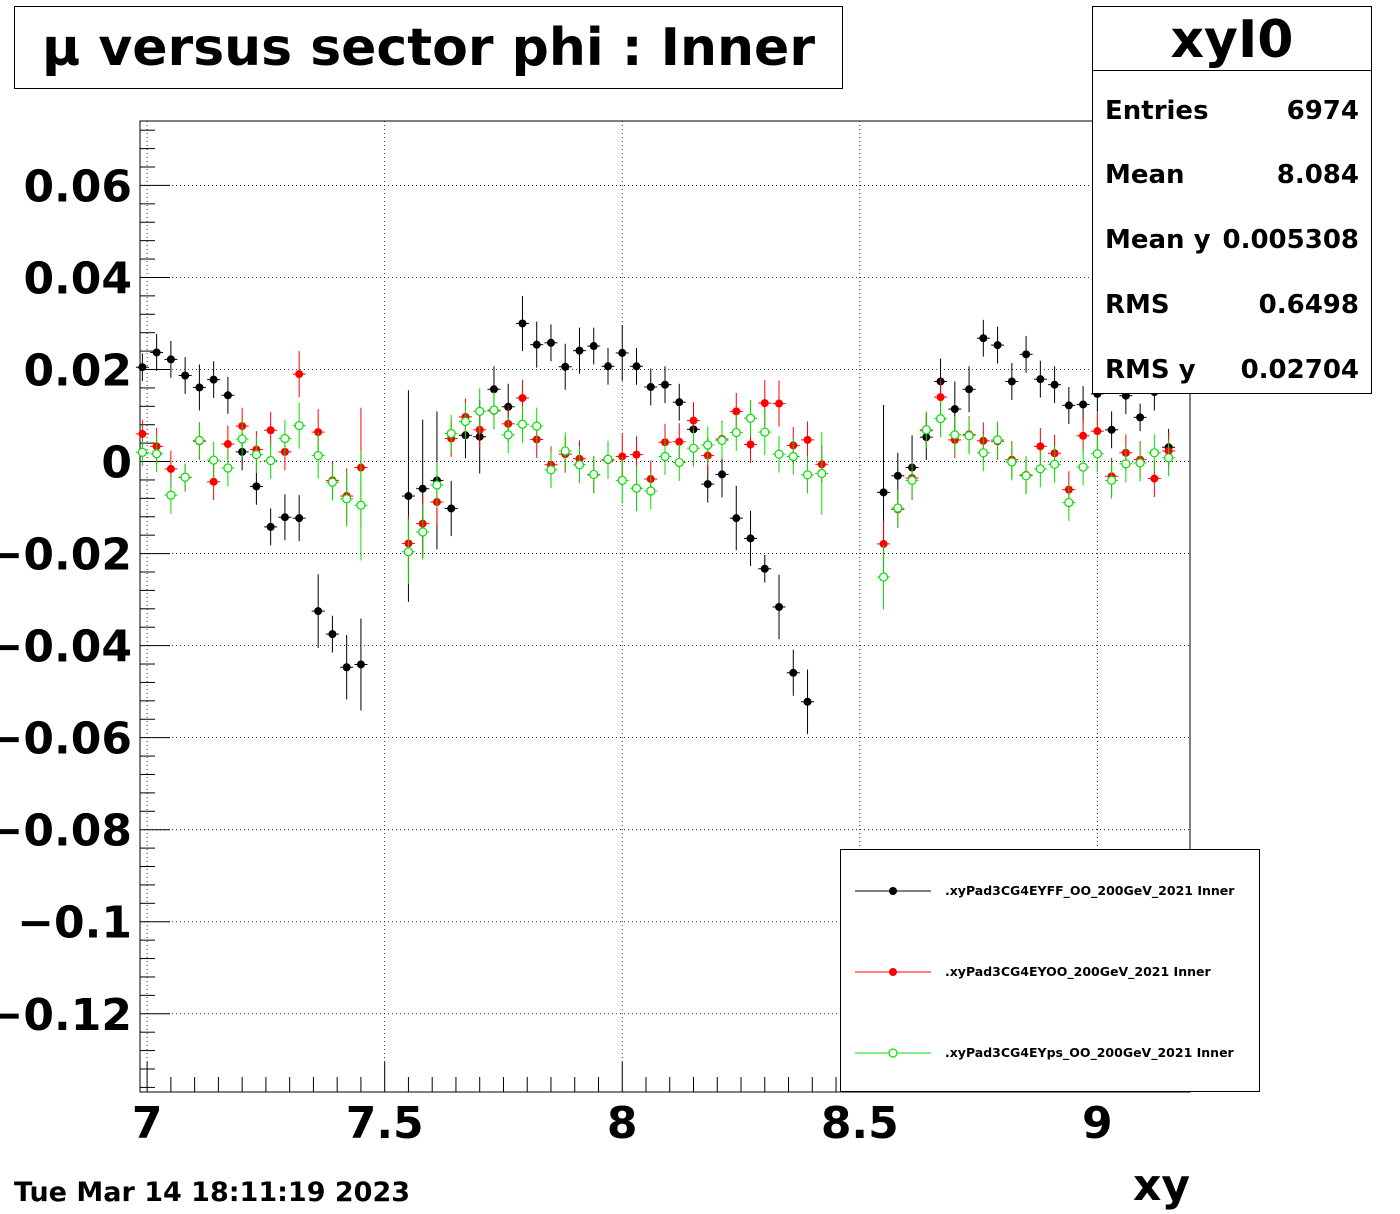 Image resolution: width=1400 pixels, height=1214 pixels. Describe the element at coordinates (1150, 370) in the screenshot. I see `stats-label: RMS y` at that location.